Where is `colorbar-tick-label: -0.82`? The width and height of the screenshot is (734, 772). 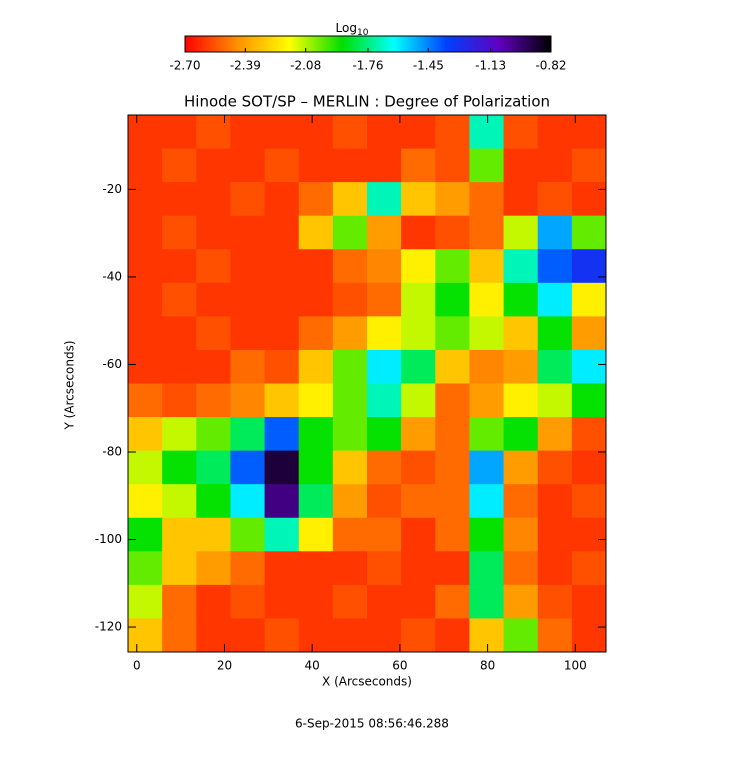
colorbar-tick-label: -0.82 is located at coordinates (550, 66).